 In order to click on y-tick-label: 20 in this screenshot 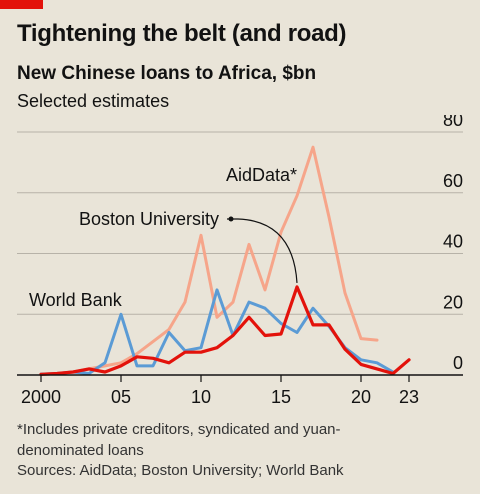, I will do `click(453, 302)`.